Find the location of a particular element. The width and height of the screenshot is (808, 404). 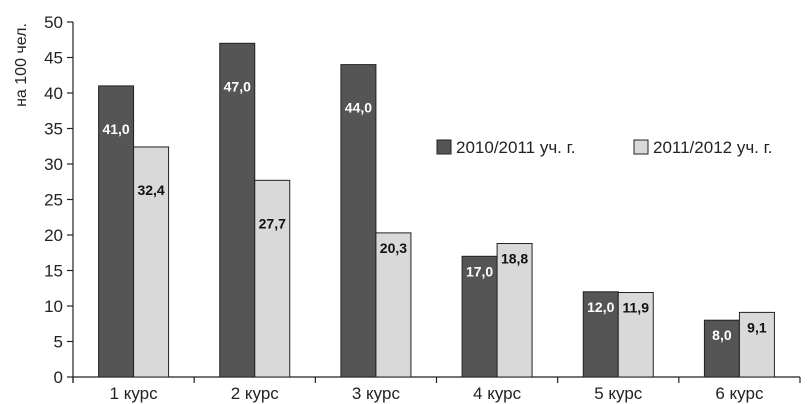

bar-value-label: 17,0 is located at coordinates (479, 271).